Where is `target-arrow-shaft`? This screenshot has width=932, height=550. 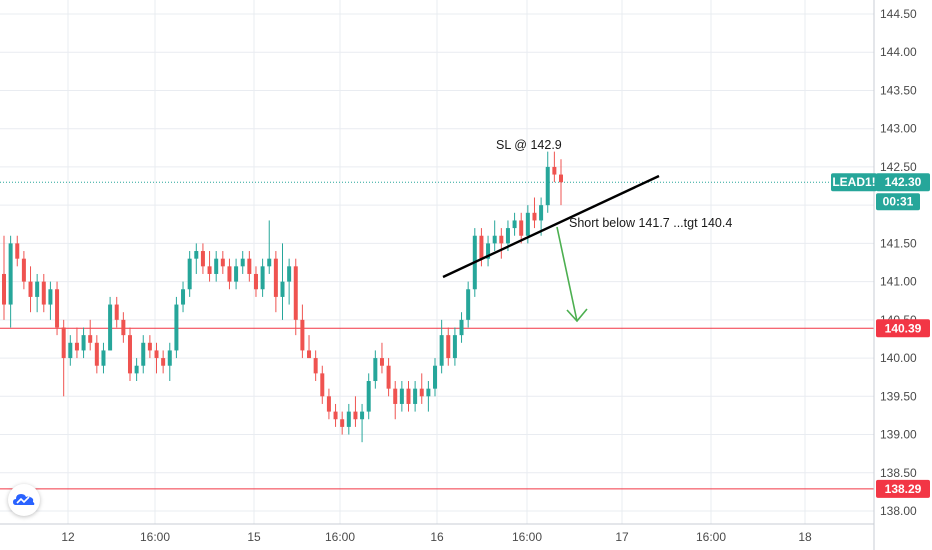
target-arrow-shaft is located at coordinates (567, 274).